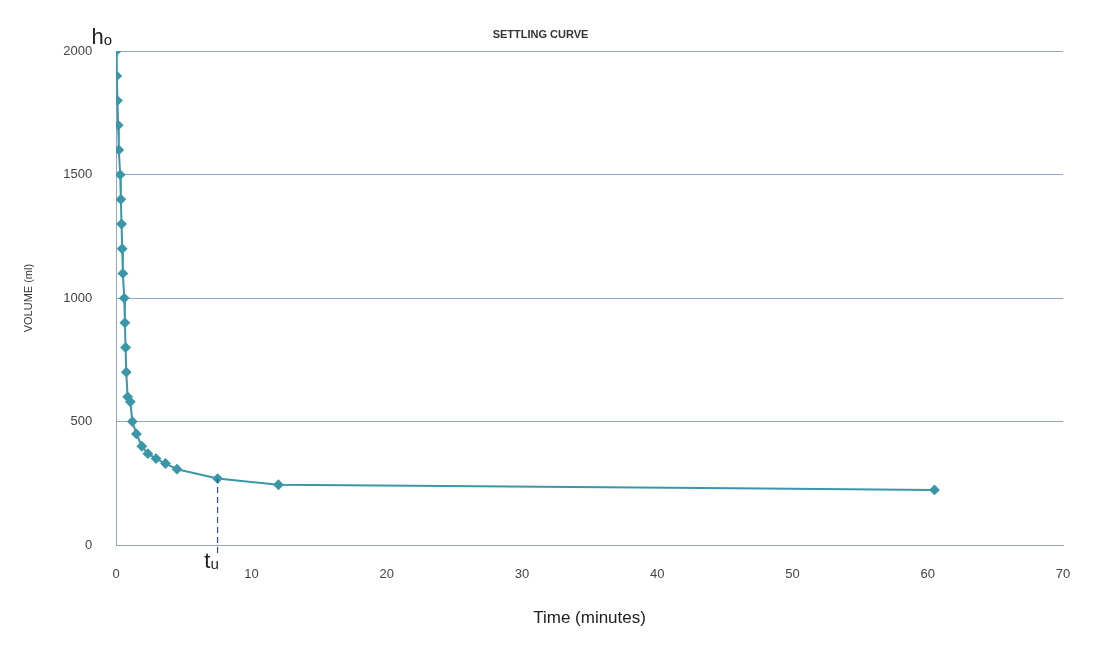 The height and width of the screenshot is (655, 1115). I want to click on x-tick-label: 50, so click(792, 574).